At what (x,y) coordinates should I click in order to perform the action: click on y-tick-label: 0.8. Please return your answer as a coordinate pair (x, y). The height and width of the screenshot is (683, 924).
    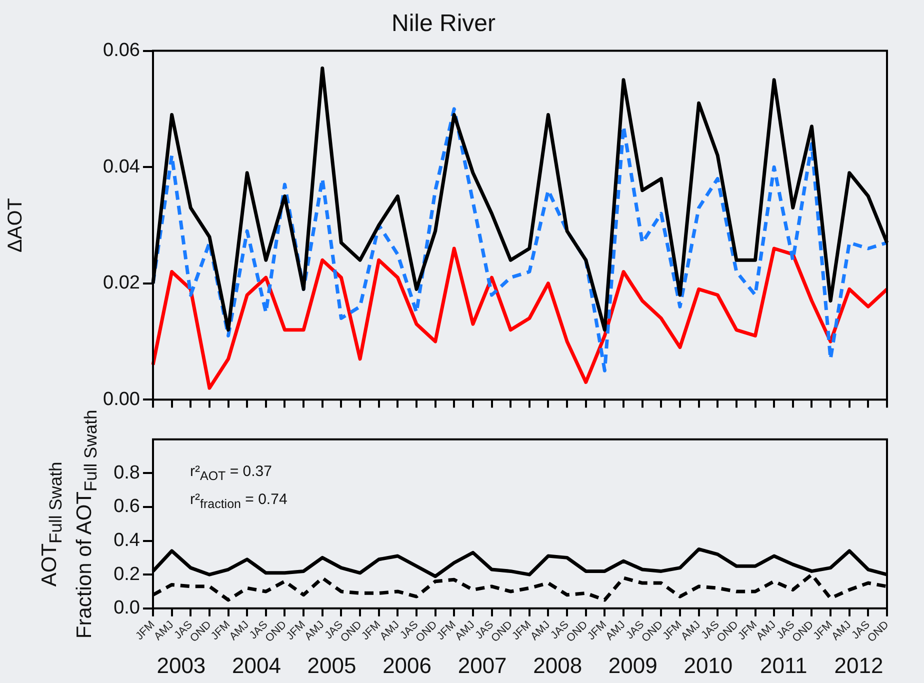
    Looking at the image, I should click on (127, 473).